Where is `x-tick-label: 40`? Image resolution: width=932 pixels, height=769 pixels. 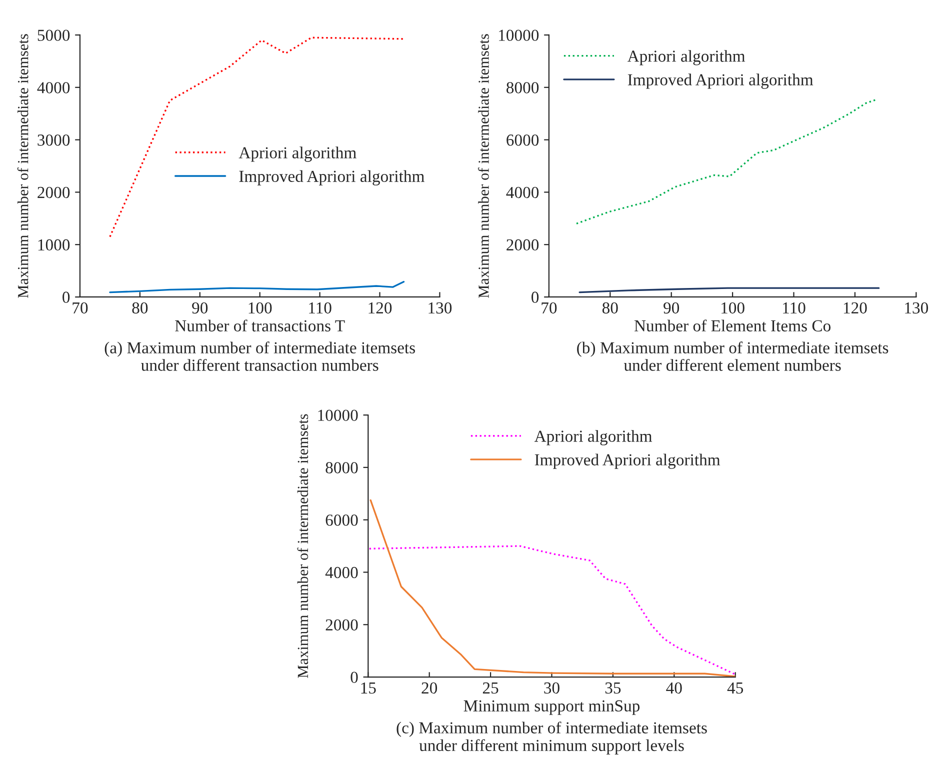
x-tick-label: 40 is located at coordinates (674, 688).